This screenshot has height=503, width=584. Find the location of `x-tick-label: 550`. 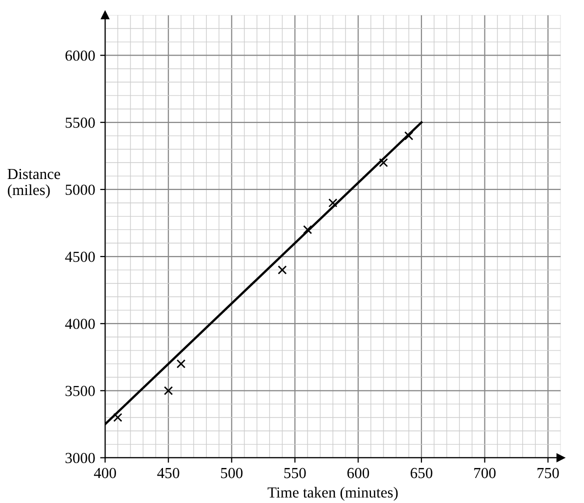

x-tick-label: 550 is located at coordinates (295, 473).